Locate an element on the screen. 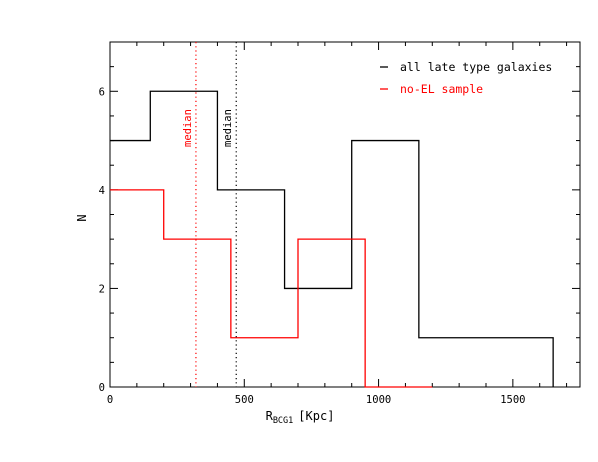  median-label-no-el-sample: median is located at coordinates (188, 128).